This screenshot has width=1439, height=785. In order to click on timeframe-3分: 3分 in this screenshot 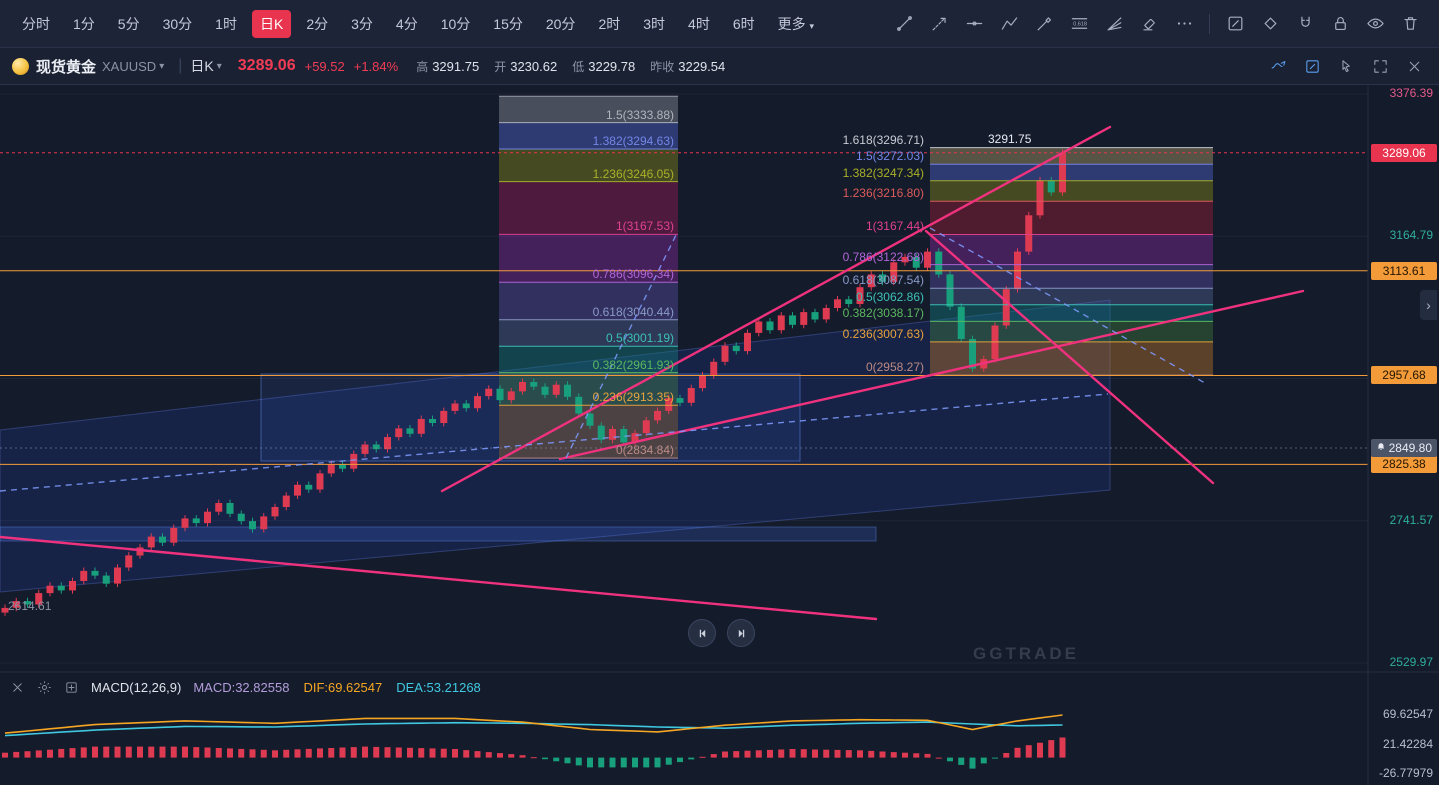, I will do `click(362, 23)`.